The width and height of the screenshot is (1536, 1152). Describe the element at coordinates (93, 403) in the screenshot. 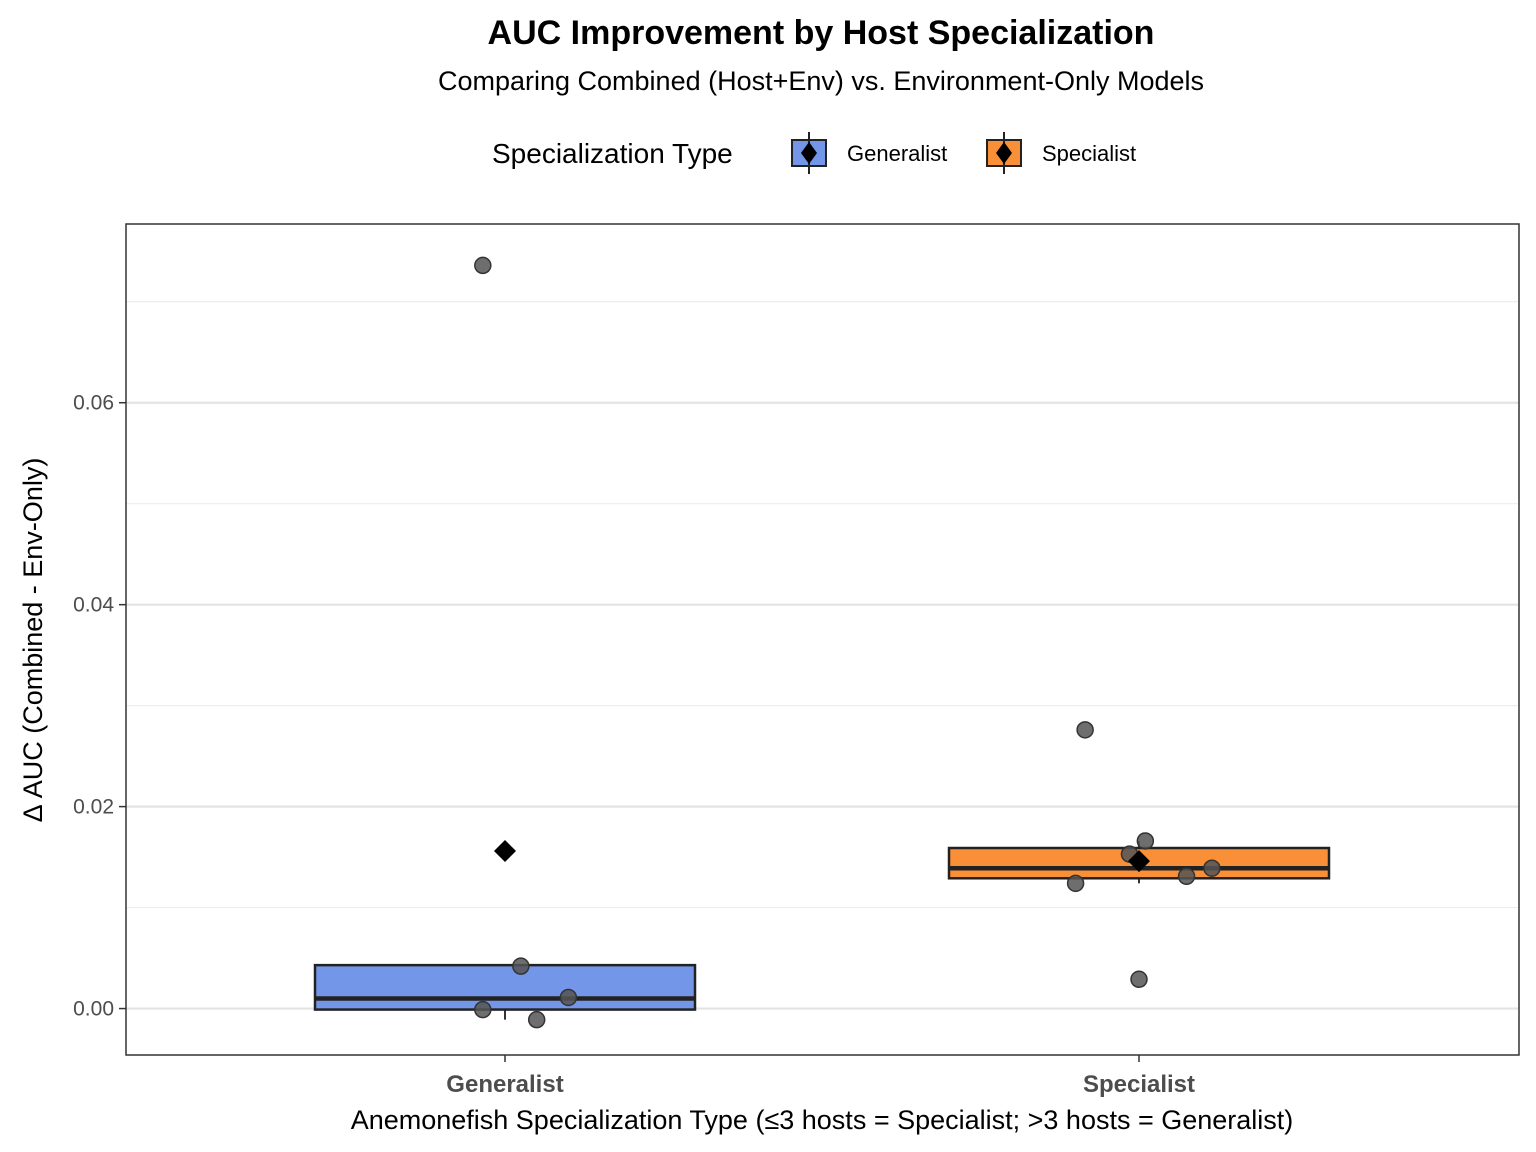

I see `y-tick-label: 0.06` at that location.